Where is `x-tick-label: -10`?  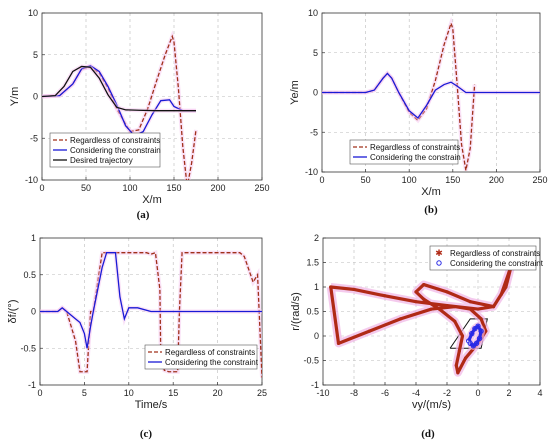
x-tick-label: -10 is located at coordinates (322, 393).